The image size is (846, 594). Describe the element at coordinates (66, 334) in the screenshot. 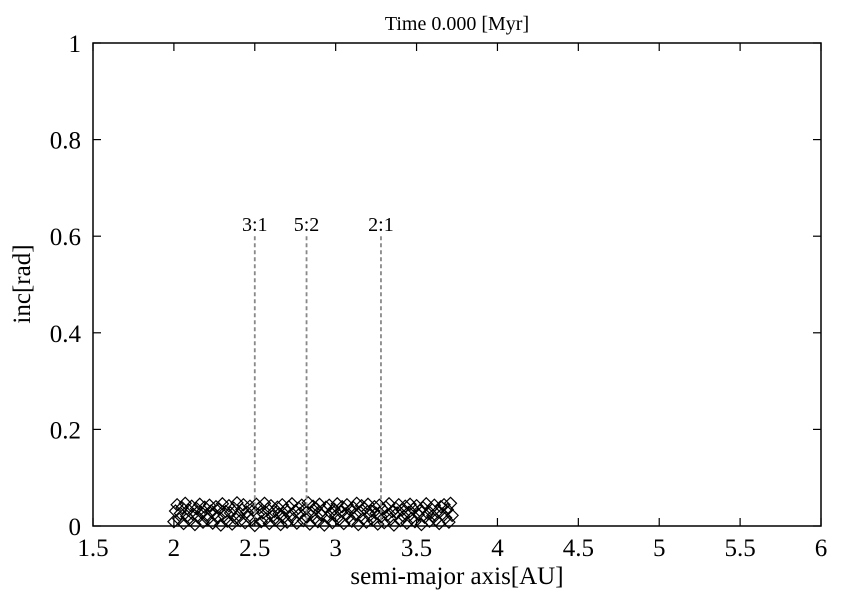

I see `y-tick-label: 0.4` at that location.